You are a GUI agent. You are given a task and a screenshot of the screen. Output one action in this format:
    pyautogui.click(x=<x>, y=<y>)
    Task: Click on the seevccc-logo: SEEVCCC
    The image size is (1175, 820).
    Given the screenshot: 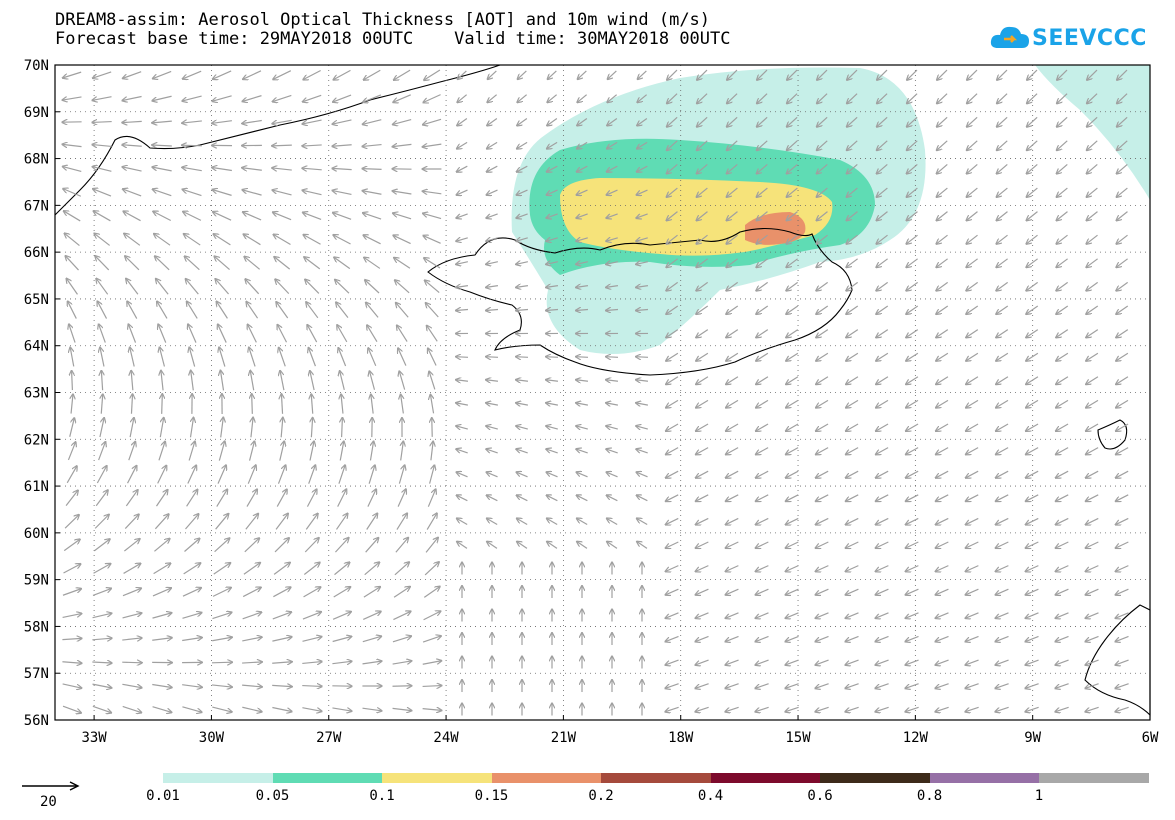 What is the action you would take?
    pyautogui.click(x=1070, y=40)
    